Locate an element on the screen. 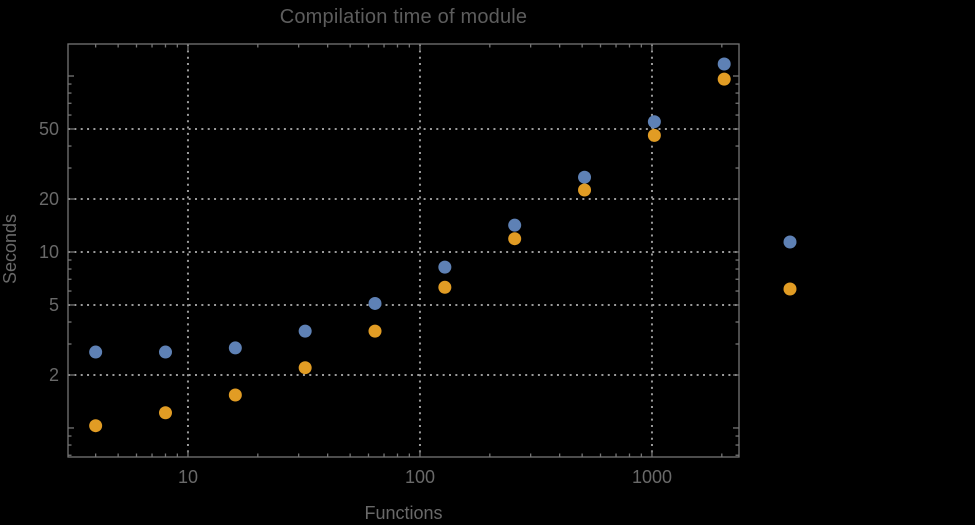 The height and width of the screenshot is (525, 975). x-tick-label: 10 is located at coordinates (188, 477).